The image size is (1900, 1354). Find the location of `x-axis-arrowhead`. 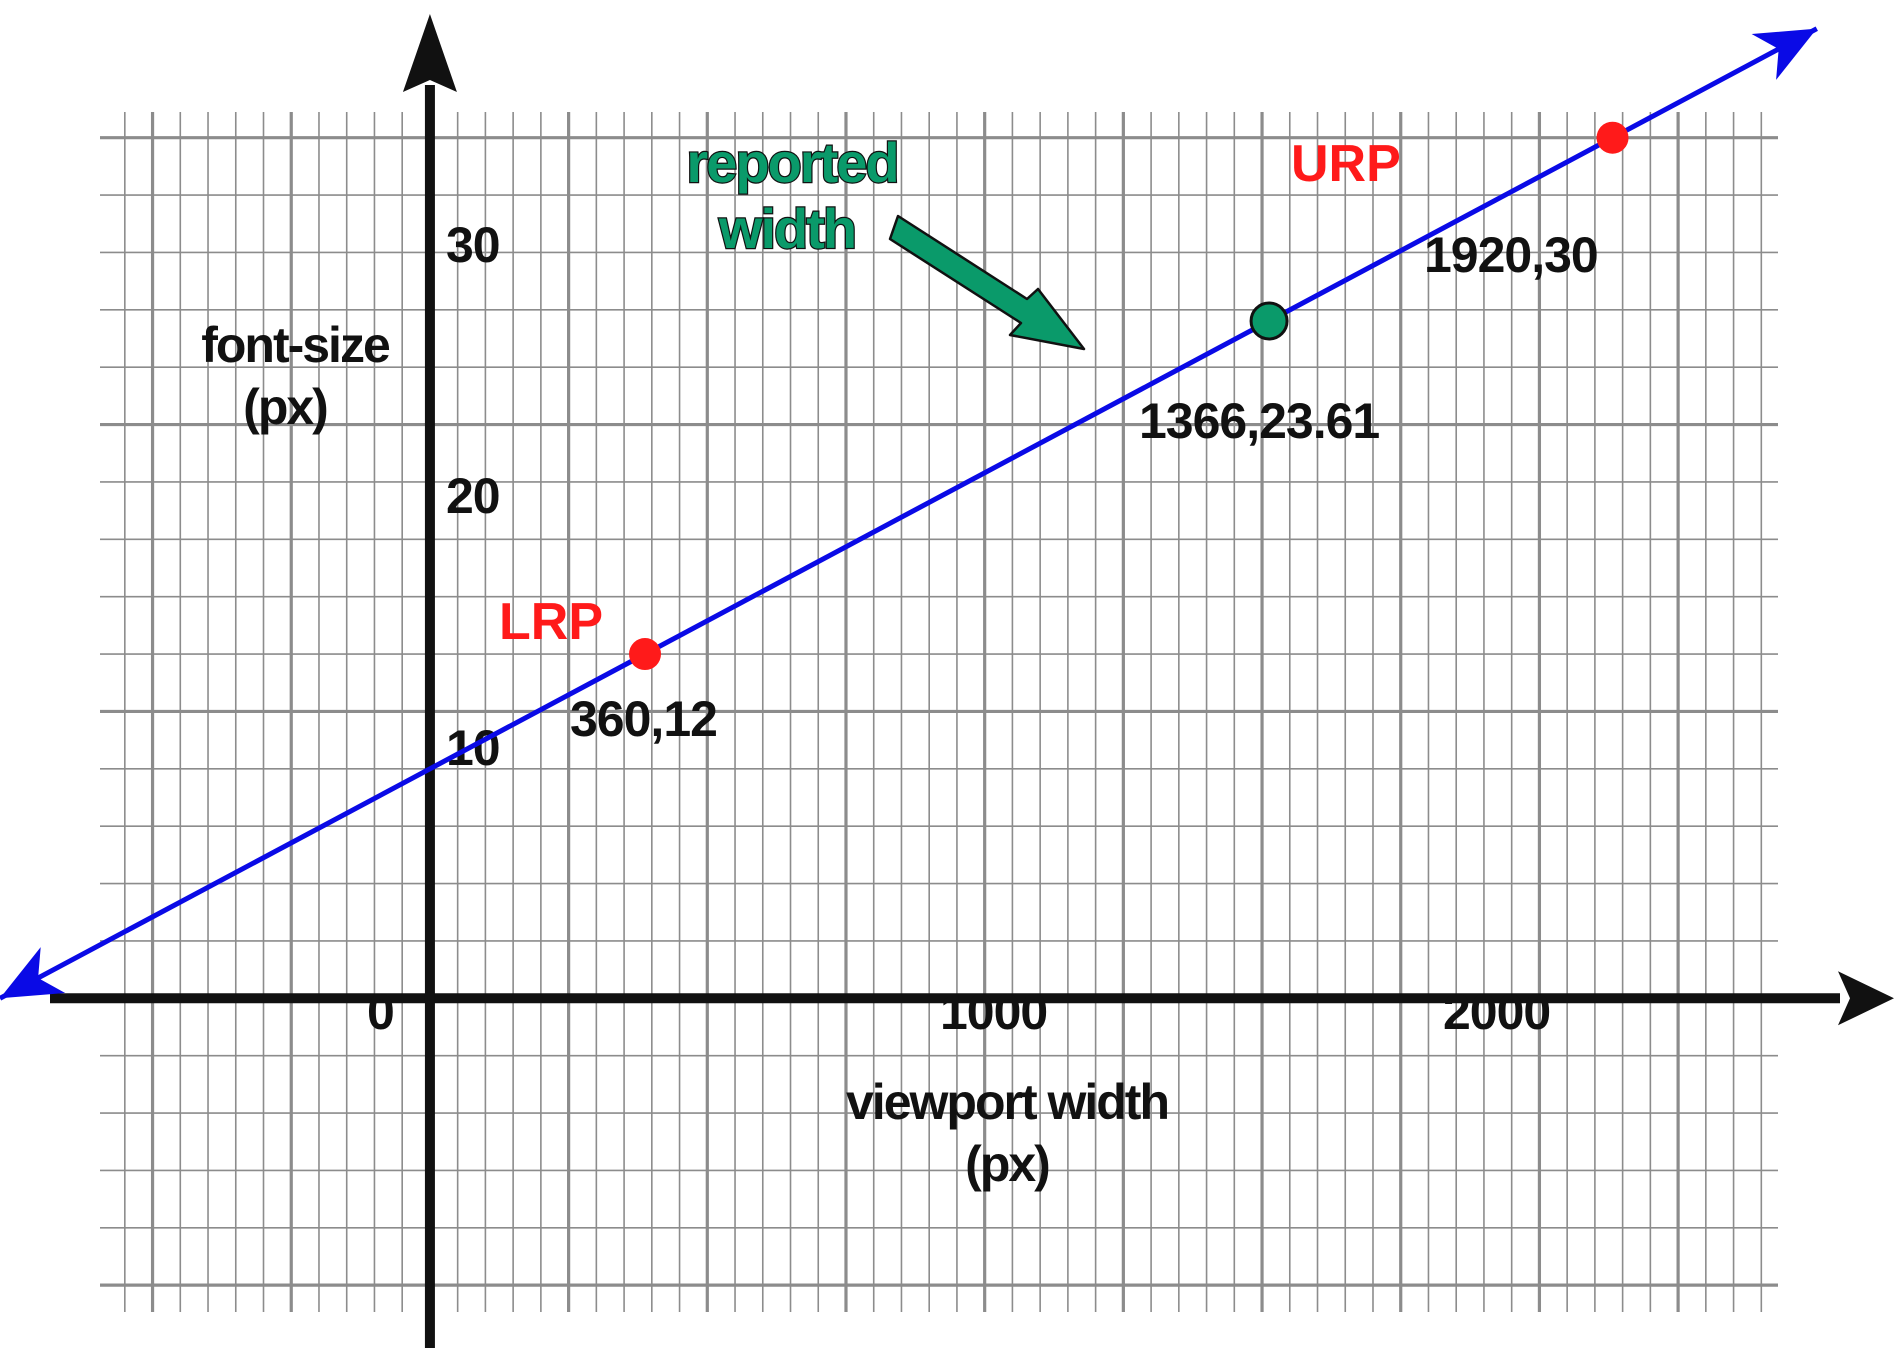

x-axis-arrowhead is located at coordinates (1866, 998).